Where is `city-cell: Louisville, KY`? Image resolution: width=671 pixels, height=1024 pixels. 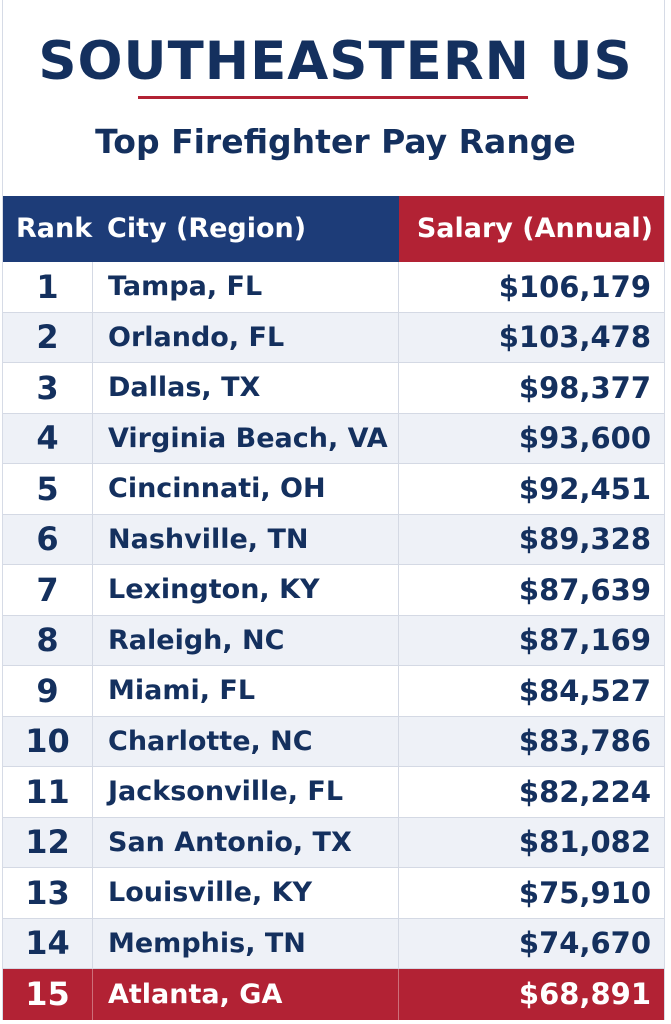 city-cell: Louisville, KY is located at coordinates (246, 893).